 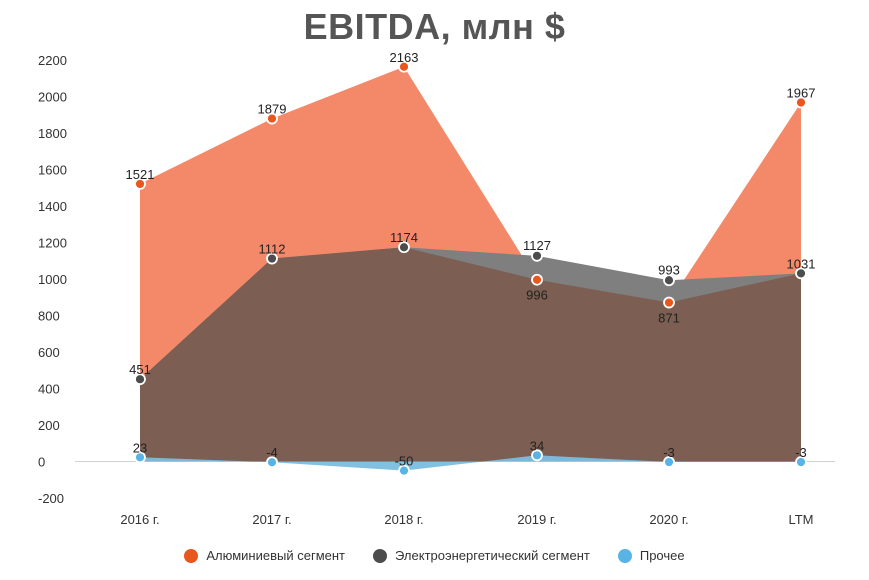 What do you see at coordinates (536, 519) in the screenshot?
I see `x-tick-label: 2019 г.` at bounding box center [536, 519].